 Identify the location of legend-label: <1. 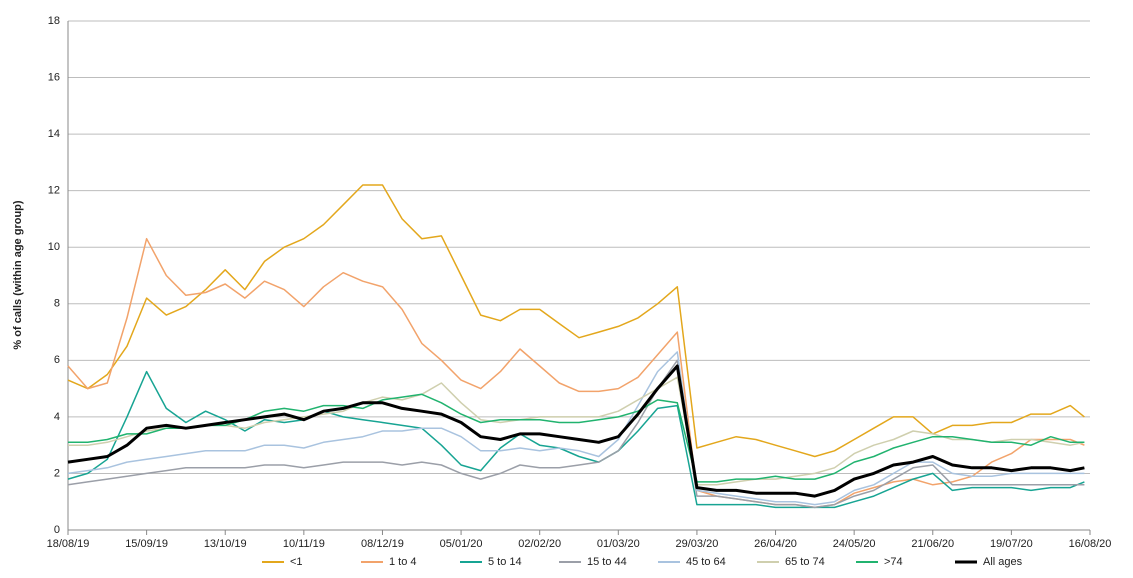
(296, 562).